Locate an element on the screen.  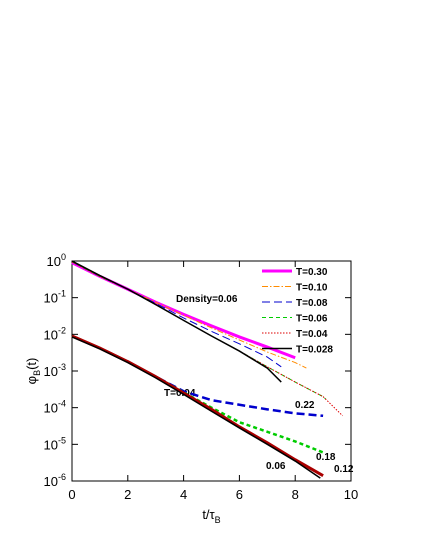
axis-label: φB(t) is located at coordinates (33, 371).